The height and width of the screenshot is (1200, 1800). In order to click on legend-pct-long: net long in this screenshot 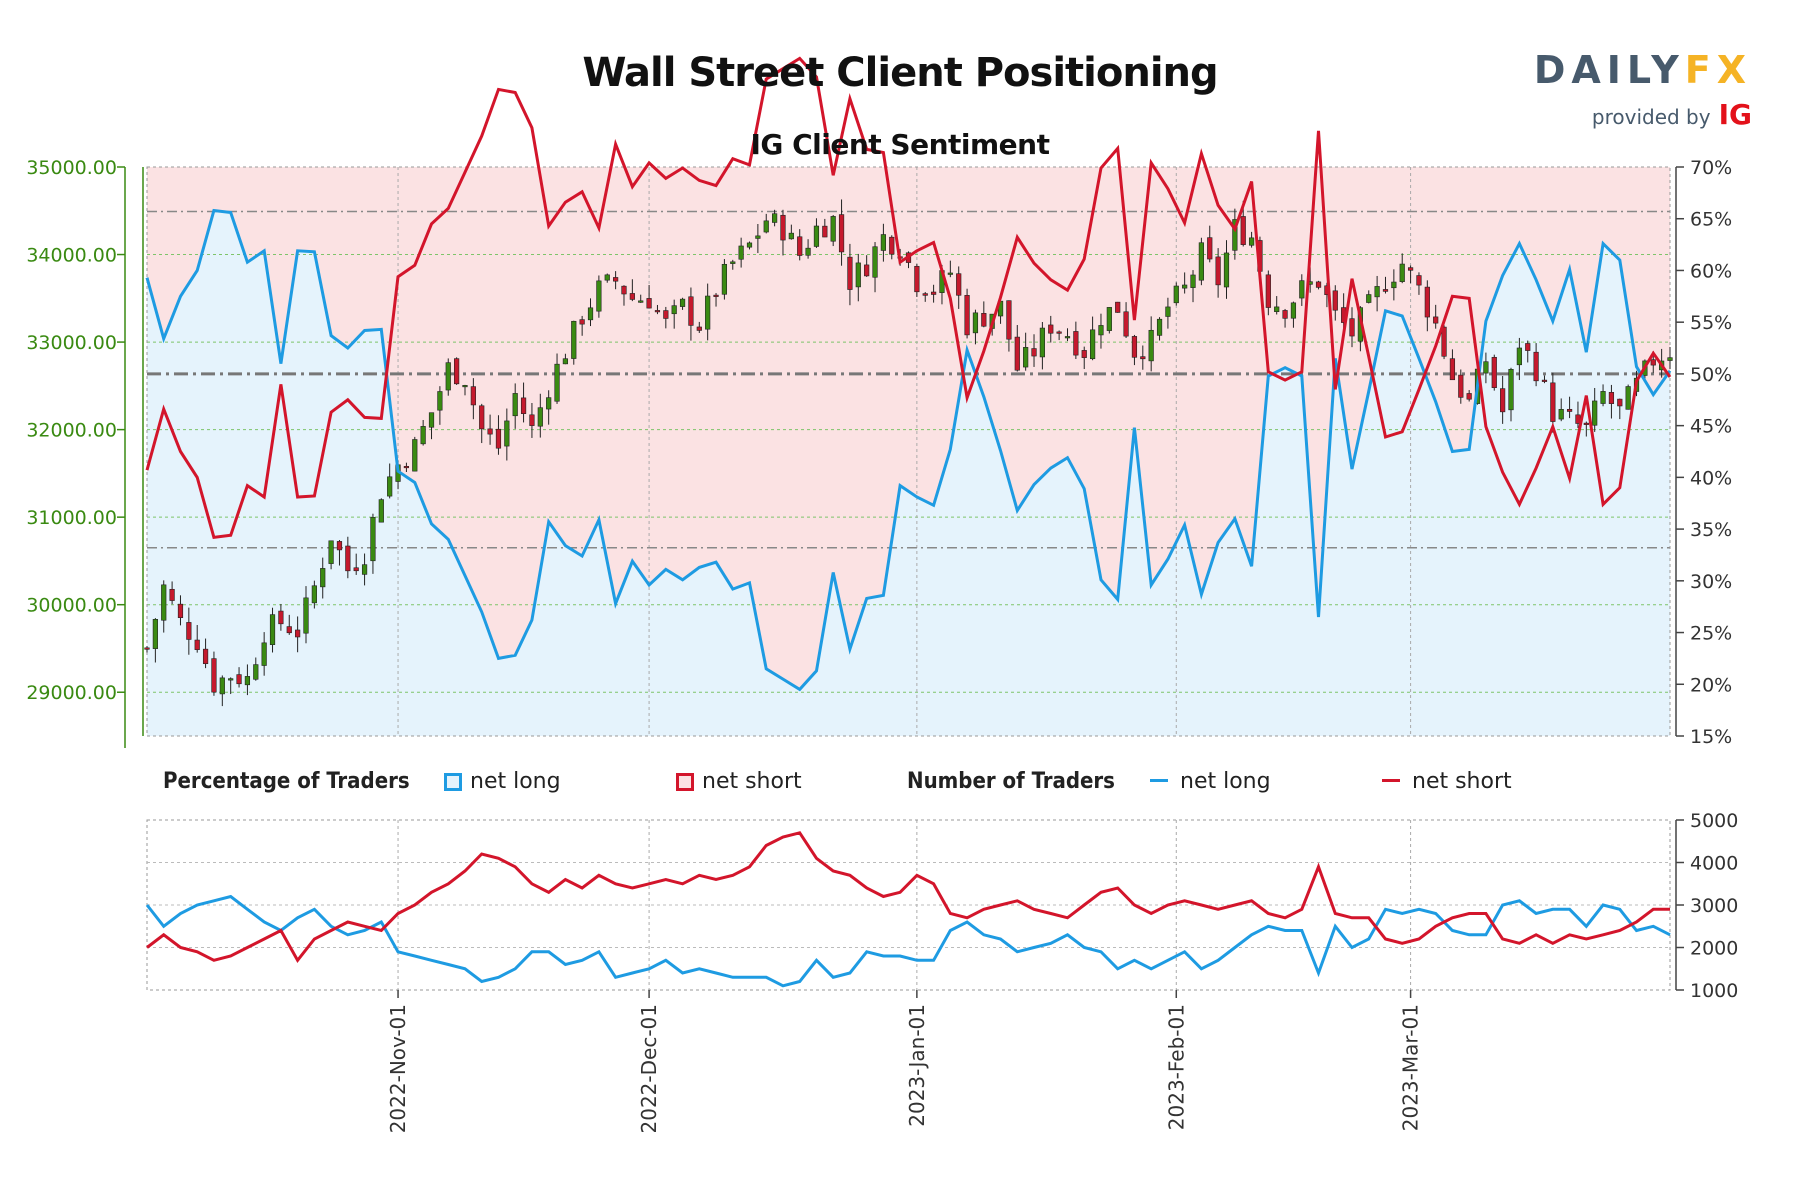, I will do `click(502, 782)`.